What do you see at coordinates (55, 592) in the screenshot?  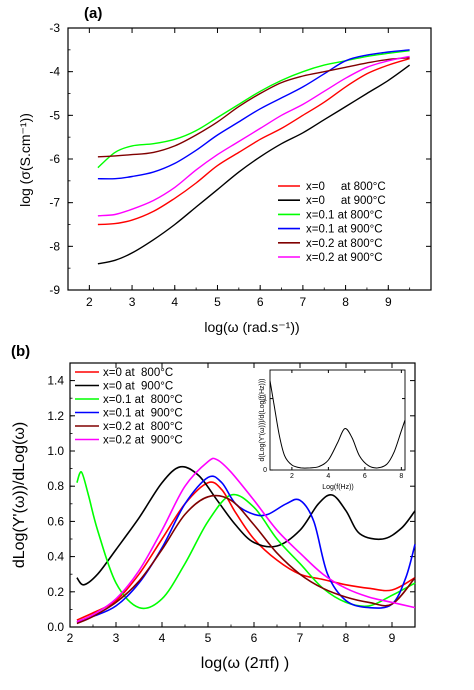 I see `panel-b-y-tick-label: 0.2` at bounding box center [55, 592].